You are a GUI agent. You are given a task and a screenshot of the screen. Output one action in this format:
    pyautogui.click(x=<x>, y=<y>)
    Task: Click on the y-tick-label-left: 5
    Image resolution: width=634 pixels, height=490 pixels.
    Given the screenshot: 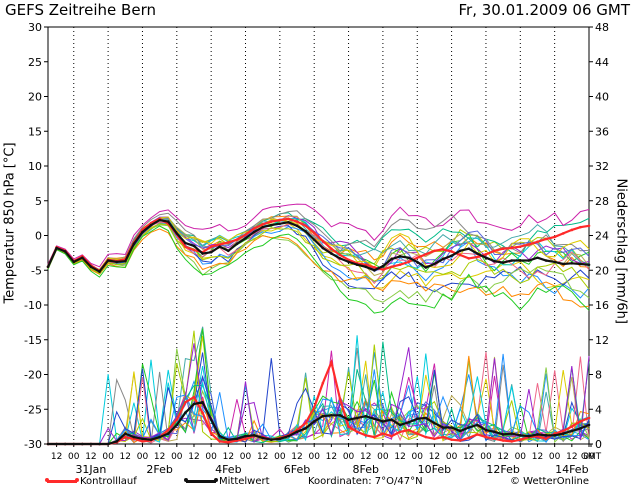 What is the action you would take?
    pyautogui.click(x=38, y=201)
    